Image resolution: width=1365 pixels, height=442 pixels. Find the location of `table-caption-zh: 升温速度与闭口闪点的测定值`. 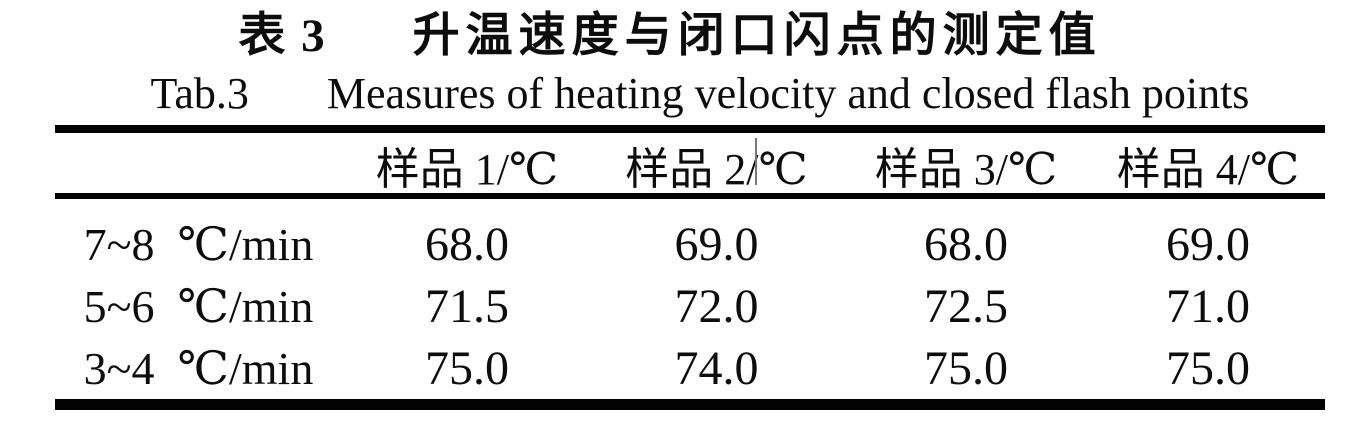

table-caption-zh: 升温速度与闭口闪点的测定值 is located at coordinates (757, 36).